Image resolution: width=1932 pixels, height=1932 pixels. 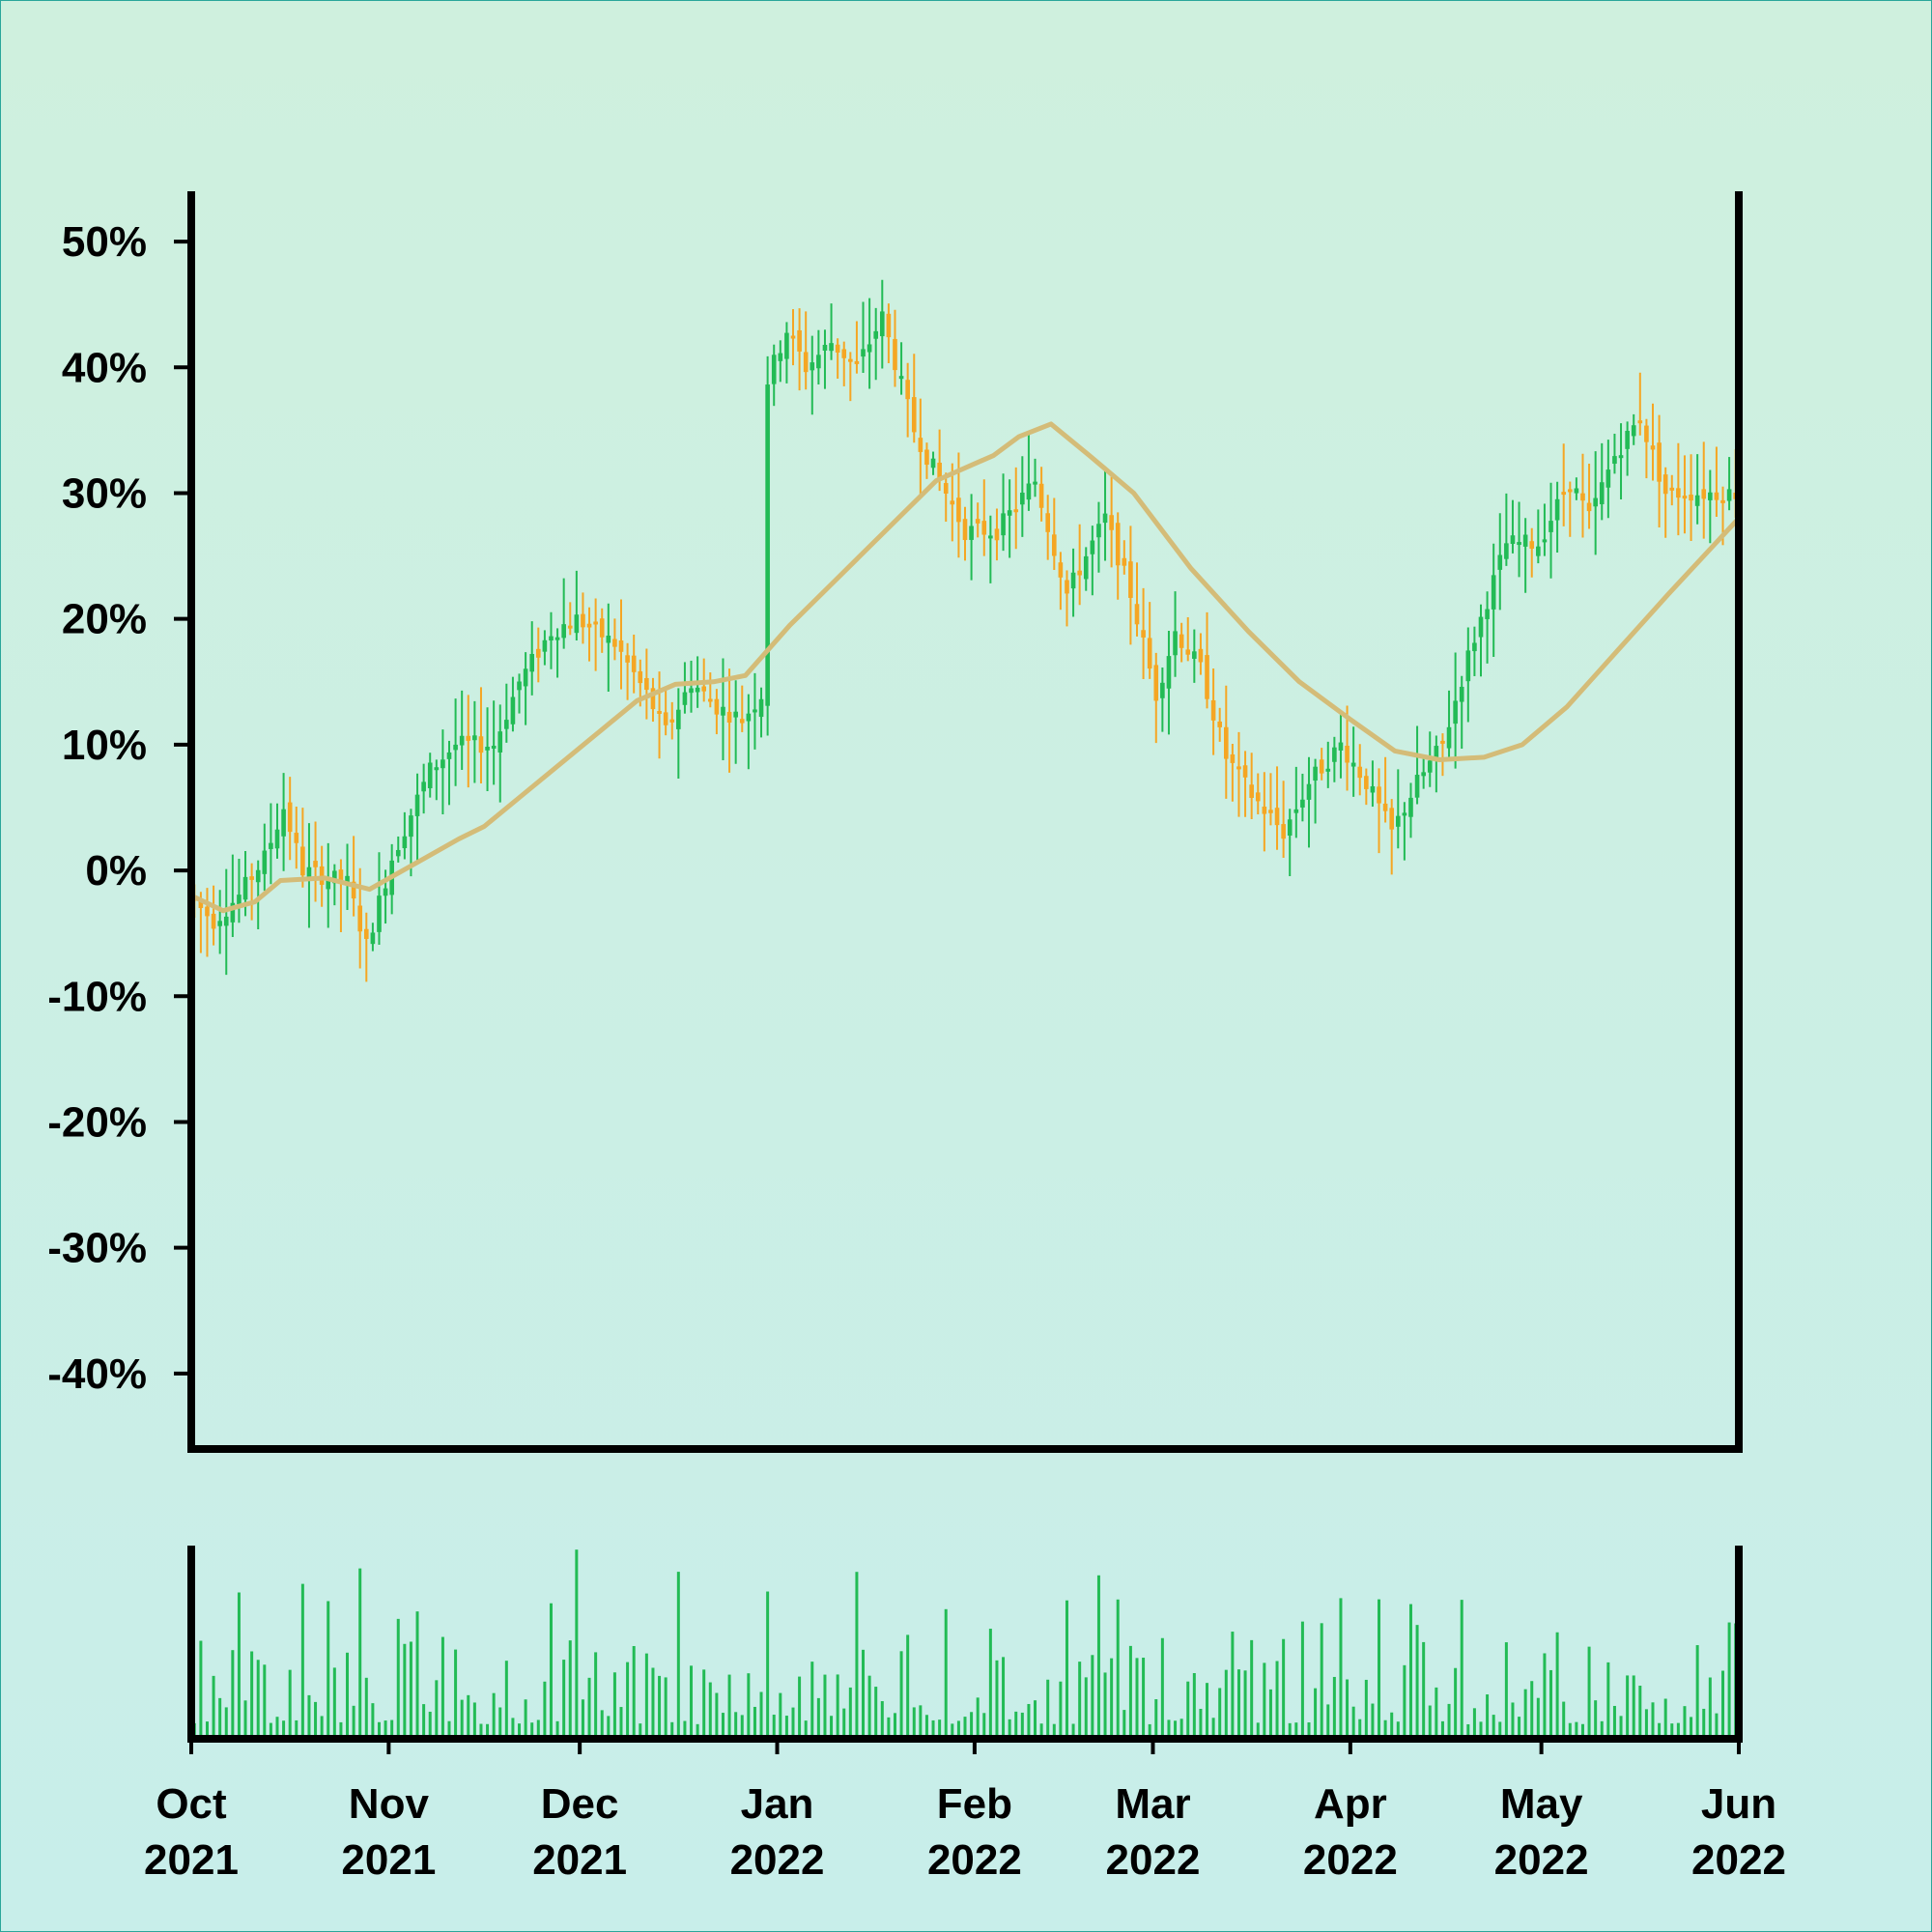 What do you see at coordinates (1541, 1804) in the screenshot?
I see `x-tick-month: May` at bounding box center [1541, 1804].